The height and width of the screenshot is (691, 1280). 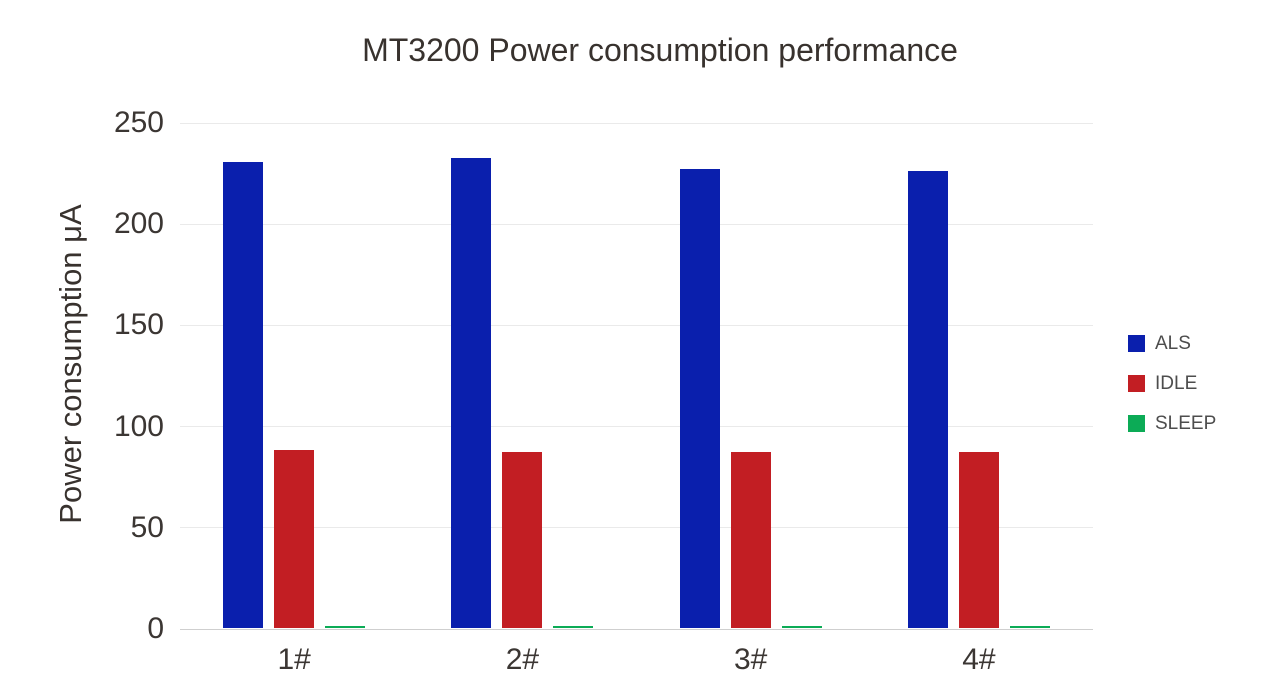 I want to click on bar-idle-4#, so click(x=979, y=540).